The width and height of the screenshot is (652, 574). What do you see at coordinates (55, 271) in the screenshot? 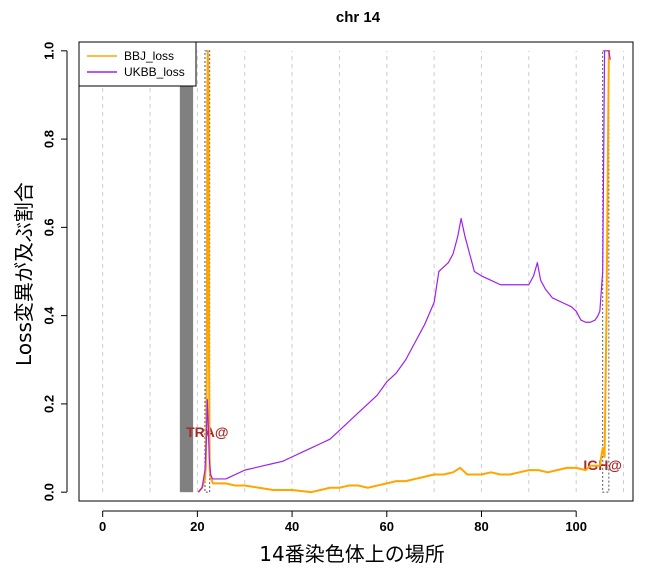
I see `y-axis: 0.0 0.2 0.4 0.6 0.8 1.0` at bounding box center [55, 271].